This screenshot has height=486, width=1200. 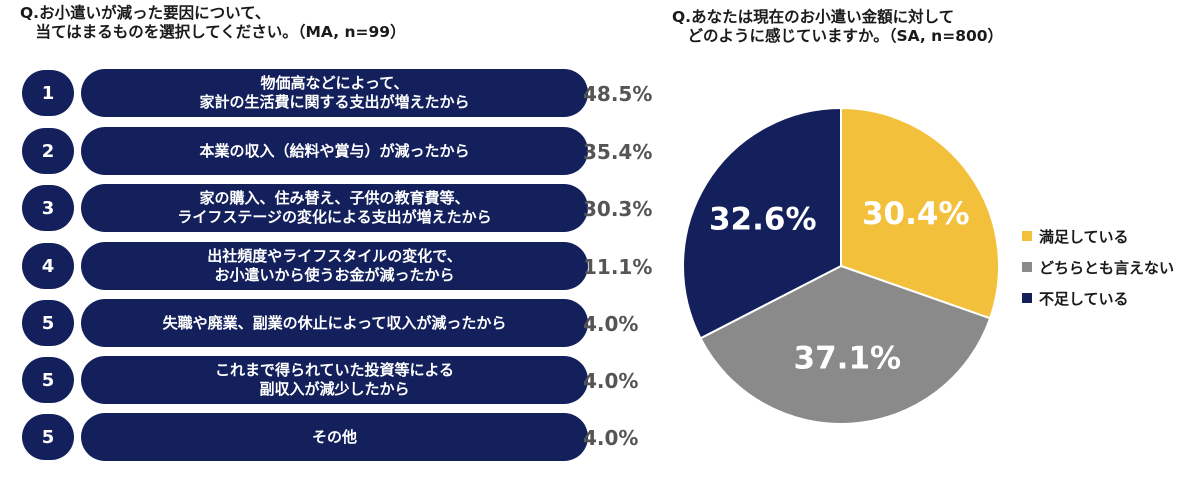 What do you see at coordinates (334, 208) in the screenshot?
I see `reason-label: 家の購入、住み替え、子供の教育費等、 ライフステージの変化による支出が増えたから` at bounding box center [334, 208].